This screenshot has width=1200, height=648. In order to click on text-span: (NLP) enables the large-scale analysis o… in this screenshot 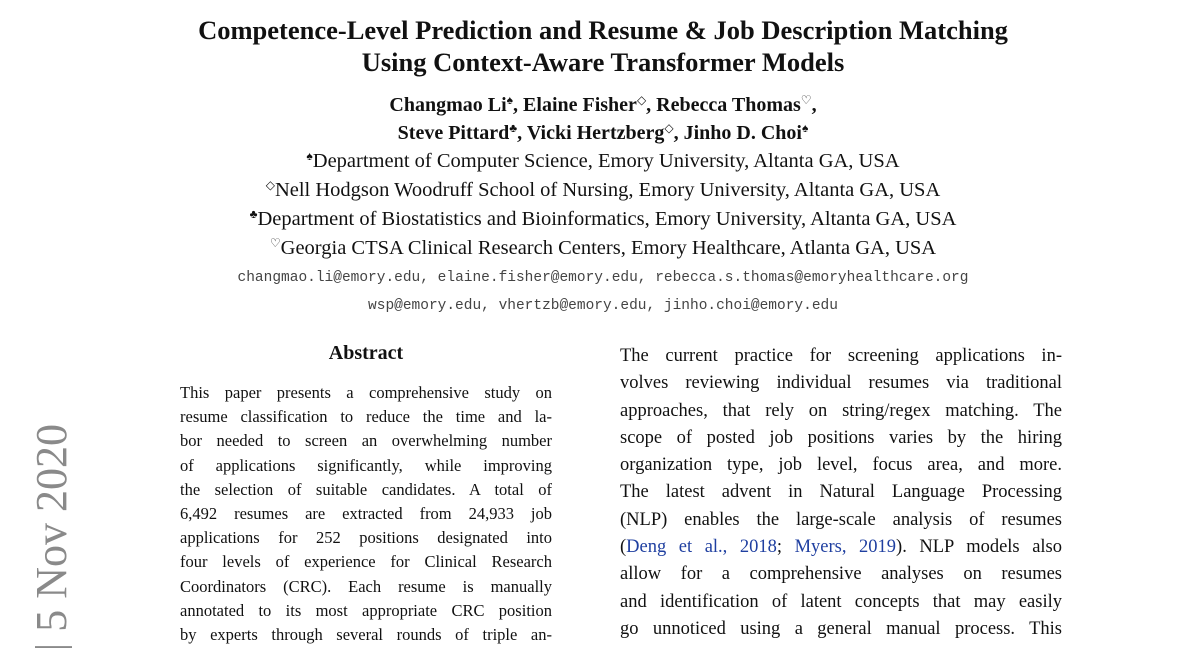, I will do `click(841, 519)`.